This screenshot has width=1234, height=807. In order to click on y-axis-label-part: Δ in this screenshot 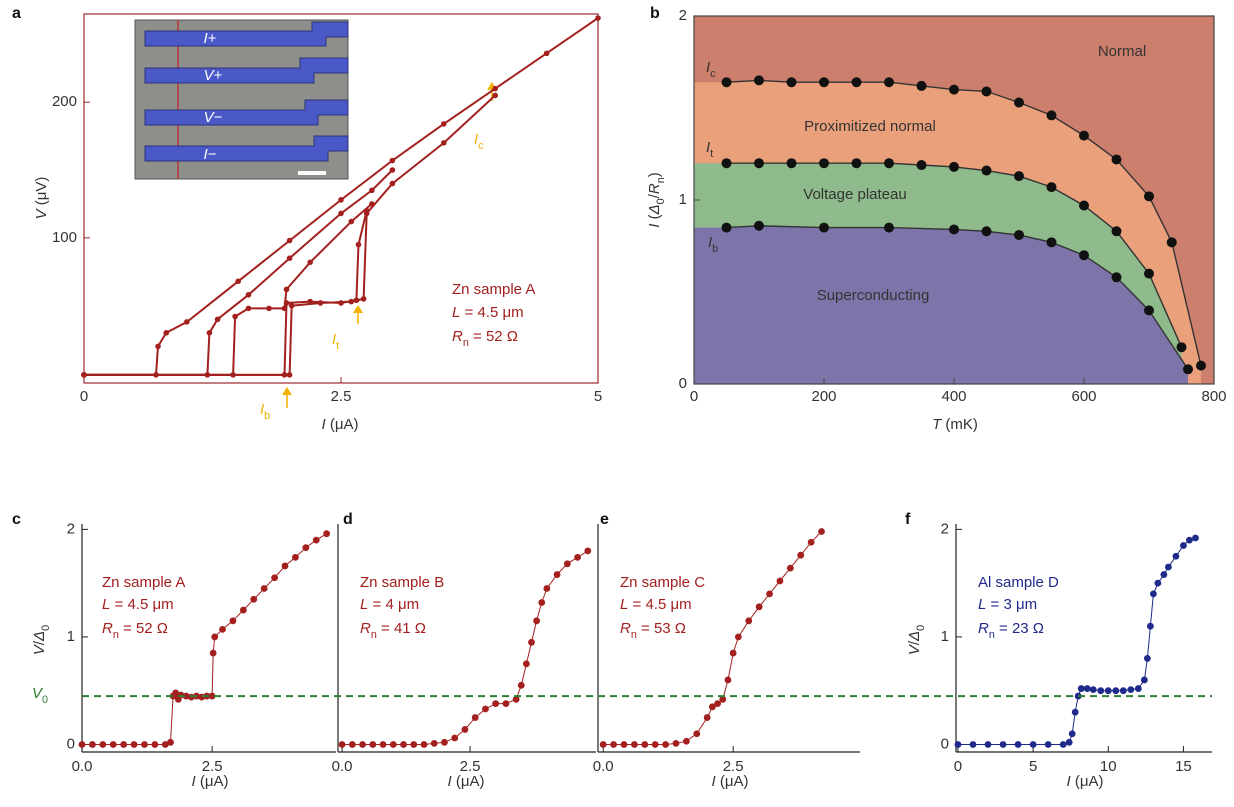, I will do `click(914, 636)`.